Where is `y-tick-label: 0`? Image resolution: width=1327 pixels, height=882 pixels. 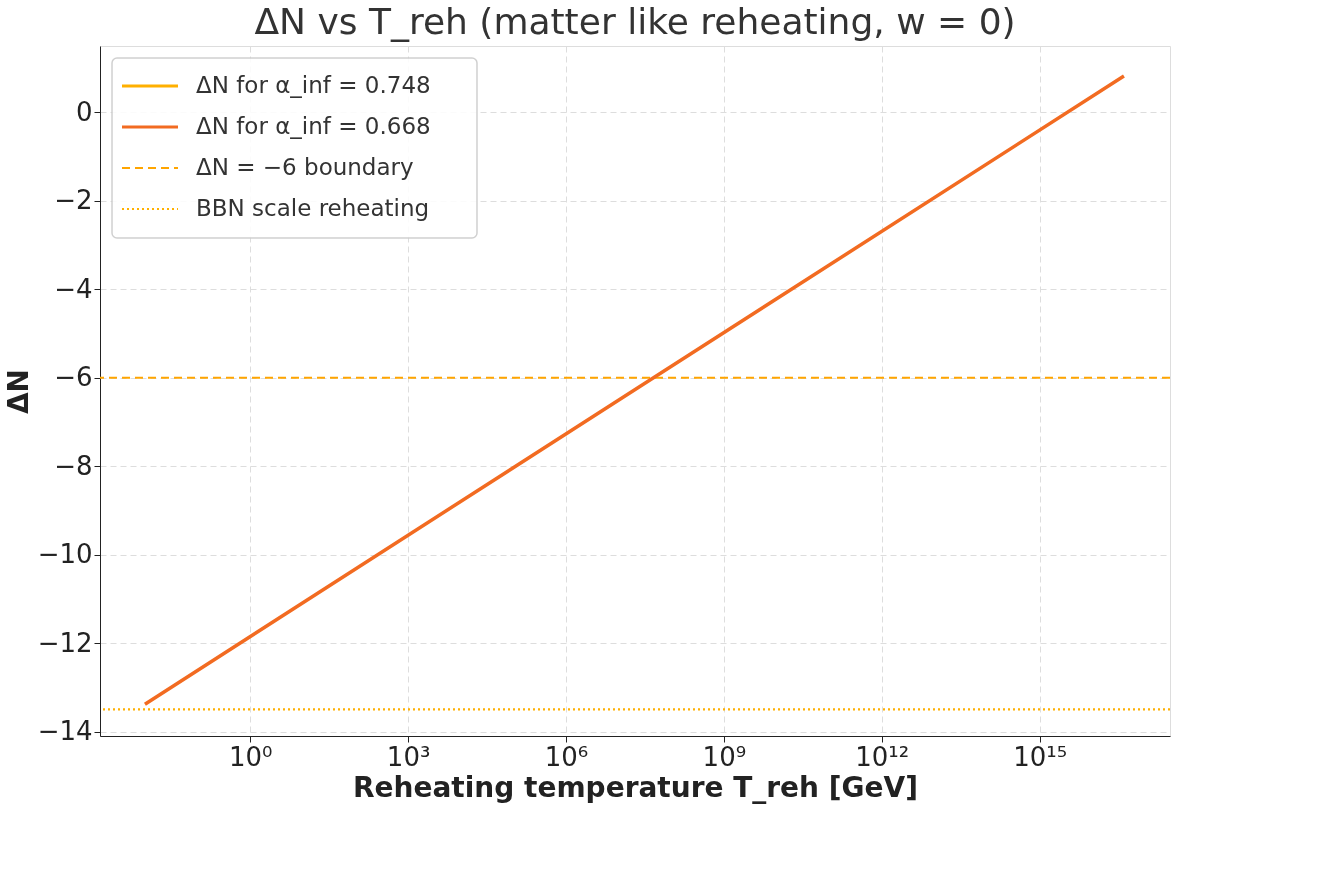 y-tick-label: 0 is located at coordinates (84, 111).